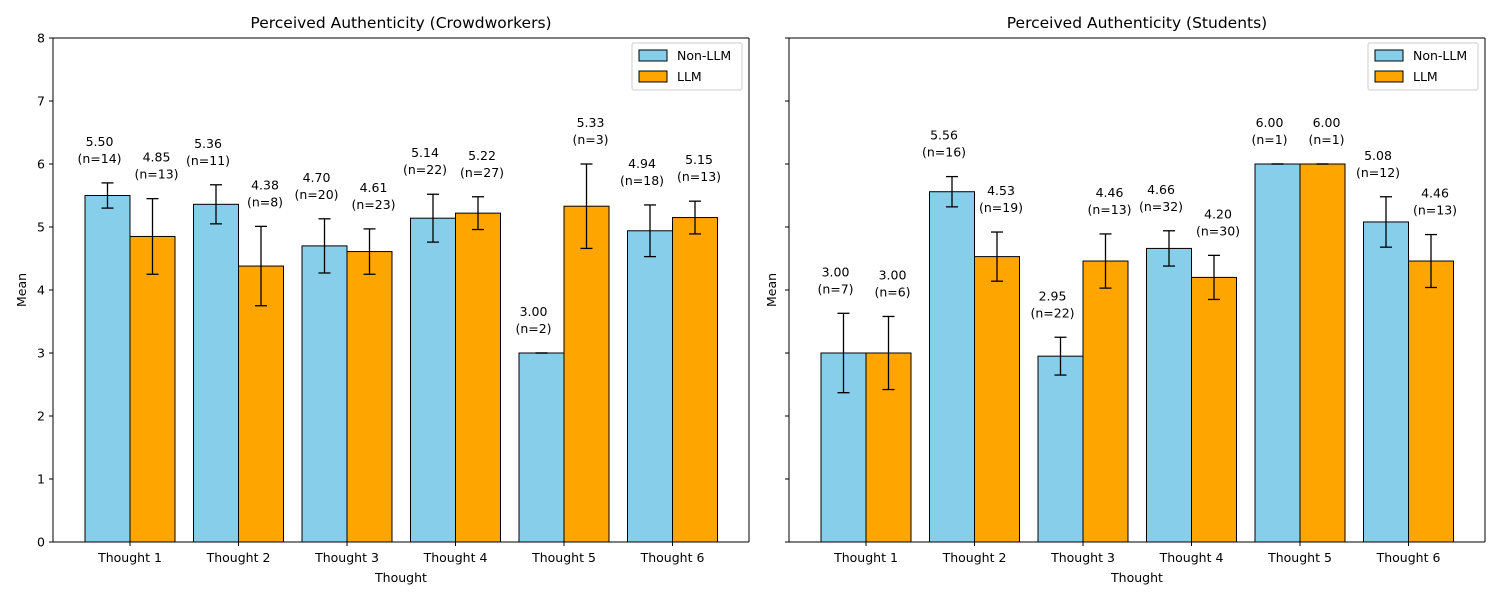 The width and height of the screenshot is (1500, 600). What do you see at coordinates (208, 143) in the screenshot?
I see `data-label: 5.36` at bounding box center [208, 143].